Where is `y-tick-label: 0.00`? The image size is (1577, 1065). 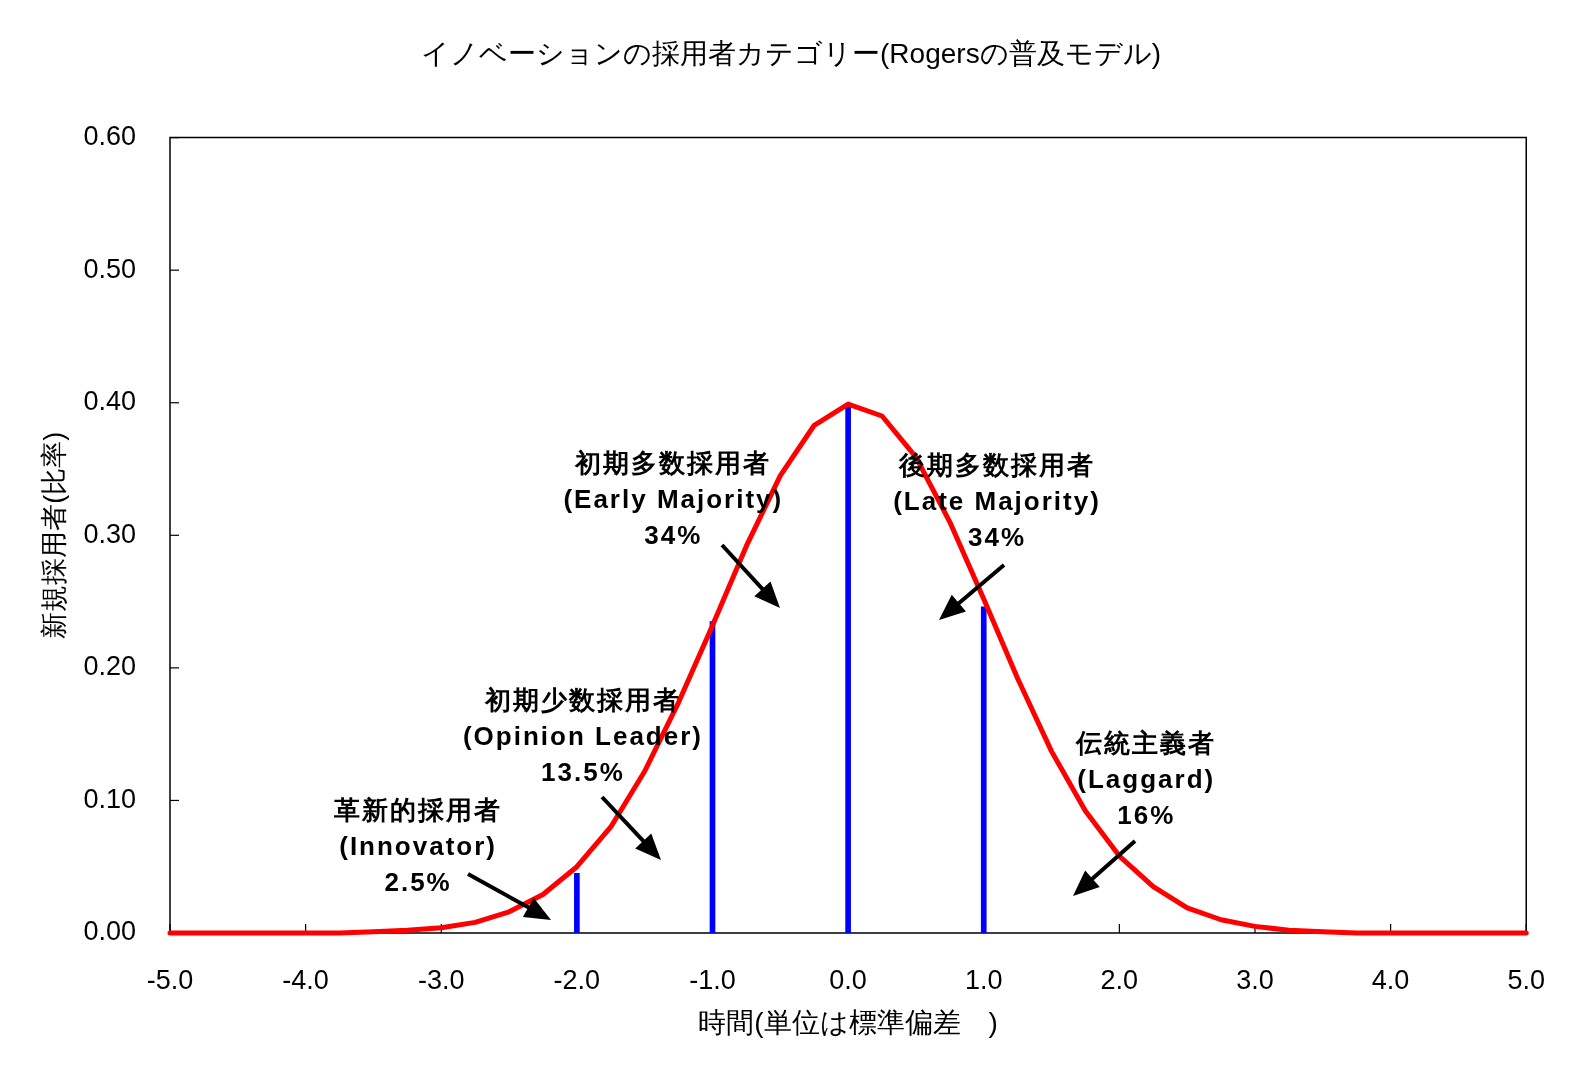
y-tick-label: 0.00 is located at coordinates (109, 931).